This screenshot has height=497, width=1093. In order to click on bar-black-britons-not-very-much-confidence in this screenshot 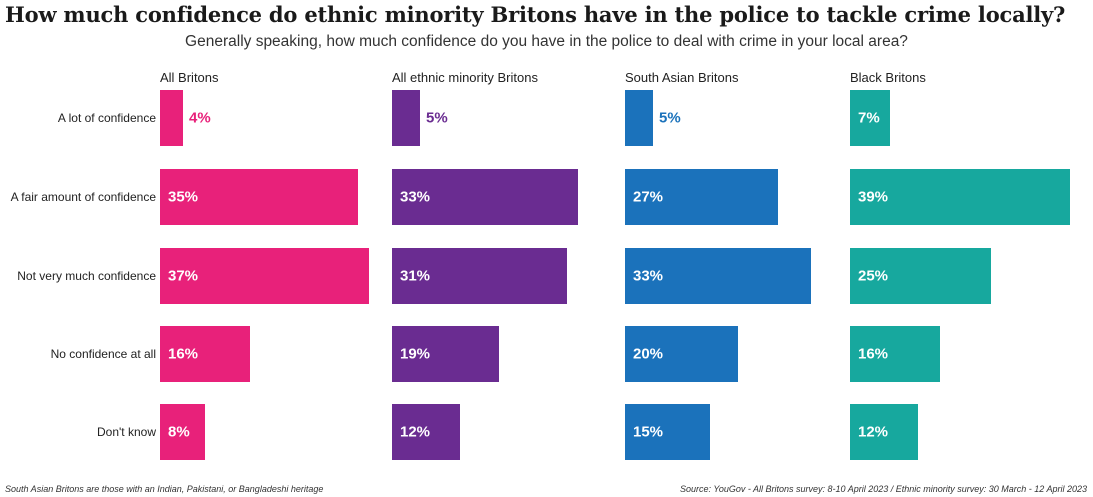, I will do `click(920, 276)`.